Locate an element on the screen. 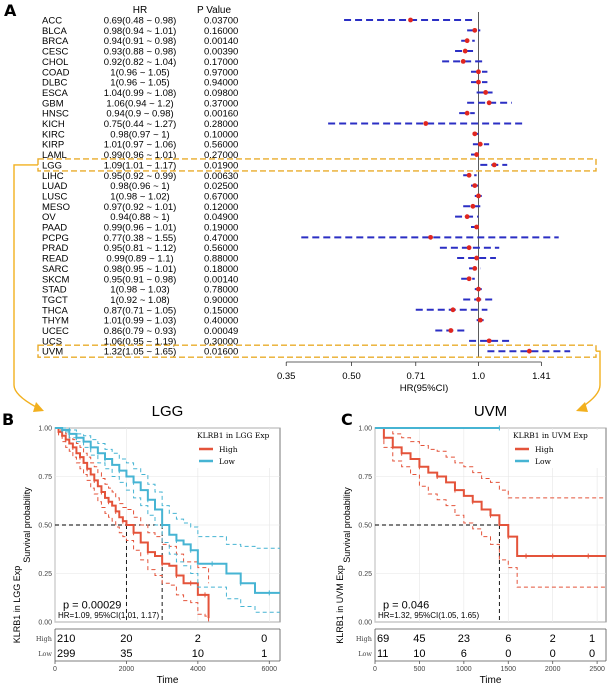 This screenshot has width=611, height=687. risk-table-count: 11 is located at coordinates (382, 654).